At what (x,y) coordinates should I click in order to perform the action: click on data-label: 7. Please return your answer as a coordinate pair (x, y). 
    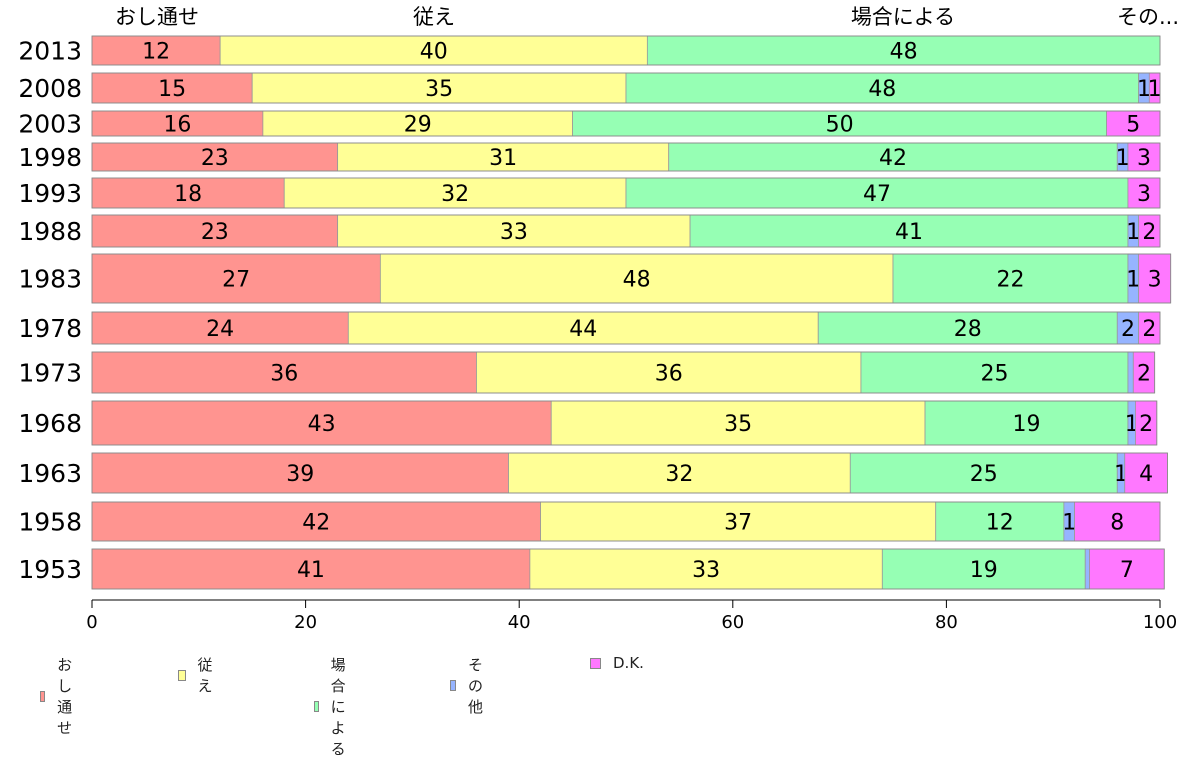
    Looking at the image, I should click on (1127, 570).